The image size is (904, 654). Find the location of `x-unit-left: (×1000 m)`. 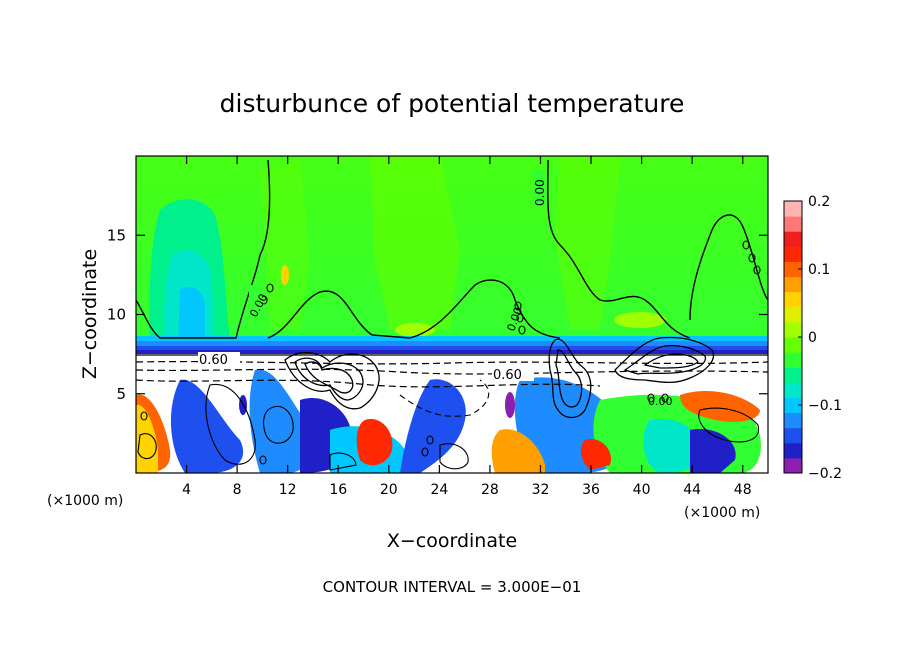

x-unit-left: (×1000 m) is located at coordinates (85, 501).